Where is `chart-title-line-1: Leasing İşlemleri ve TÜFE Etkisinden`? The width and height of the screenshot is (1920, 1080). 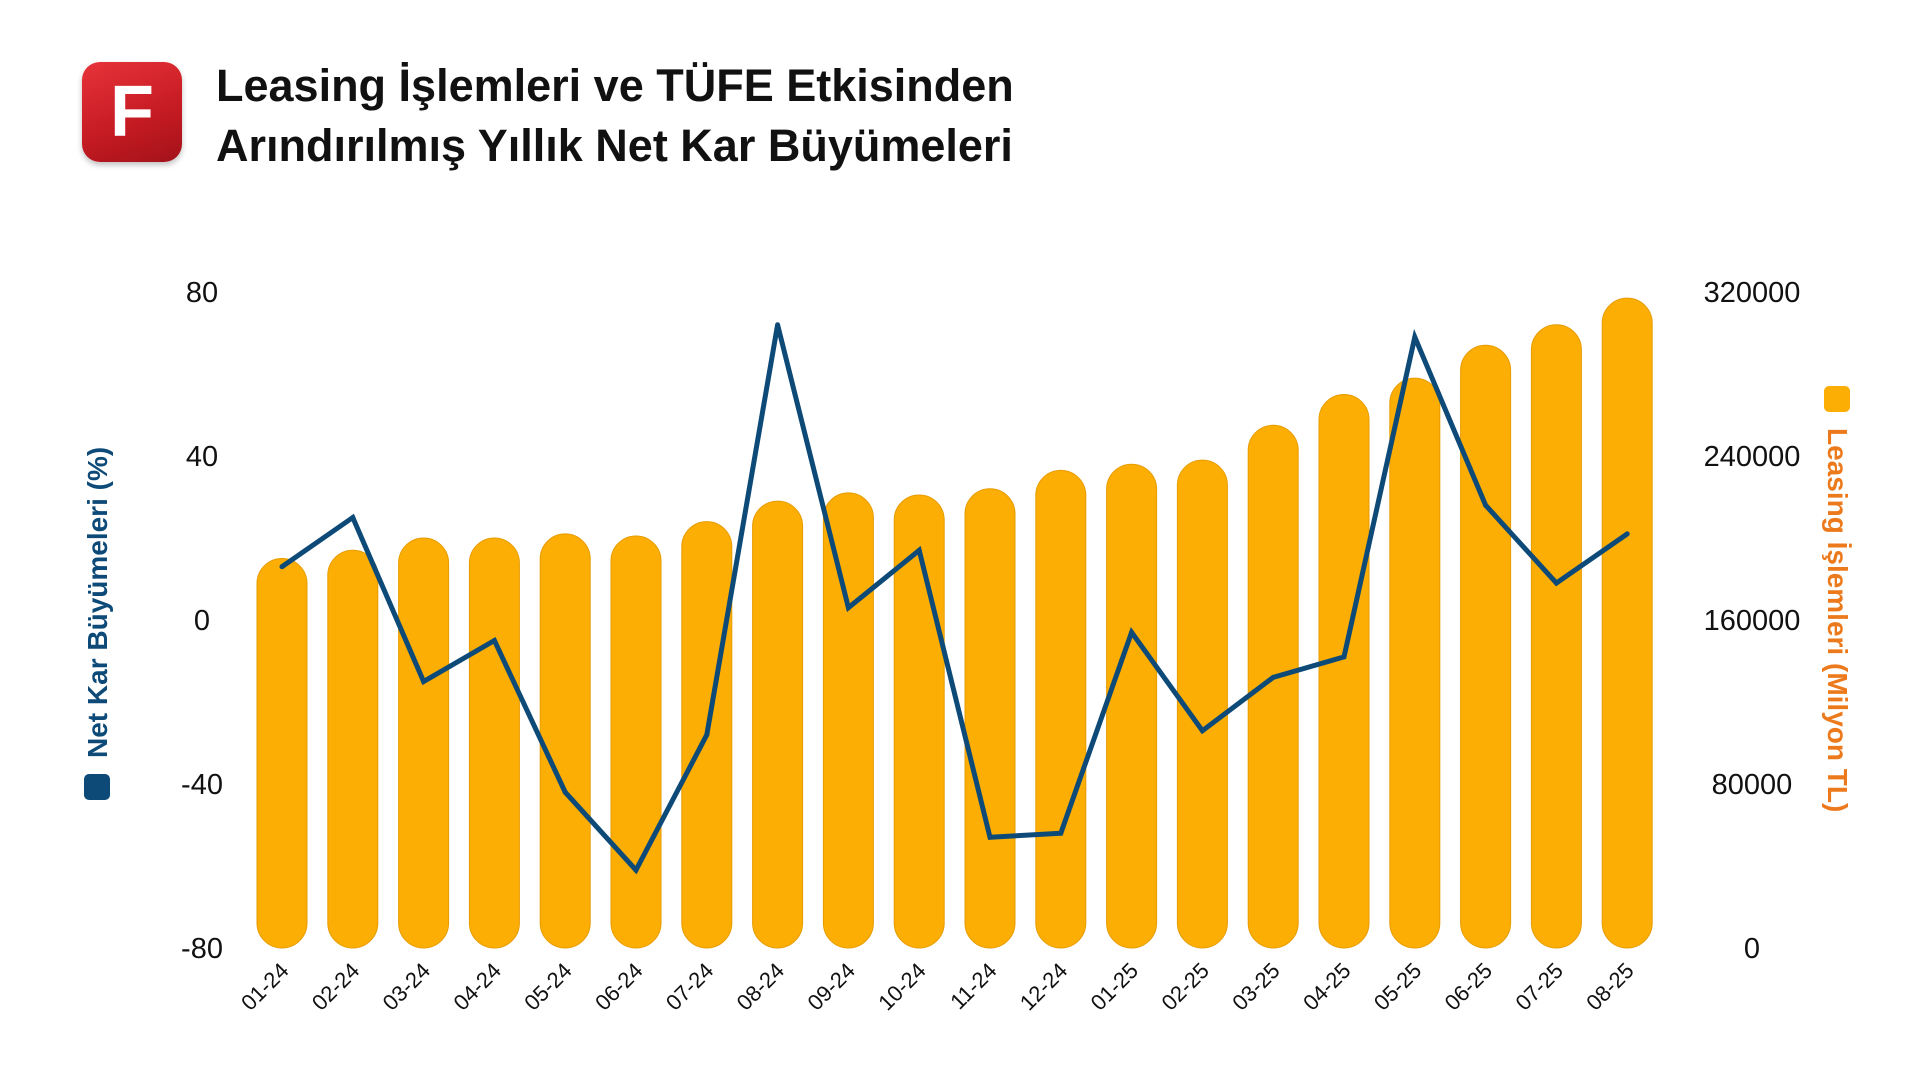
chart-title-line-1: Leasing İşlemleri ve TÜFE Etkisinden is located at coordinates (615, 85).